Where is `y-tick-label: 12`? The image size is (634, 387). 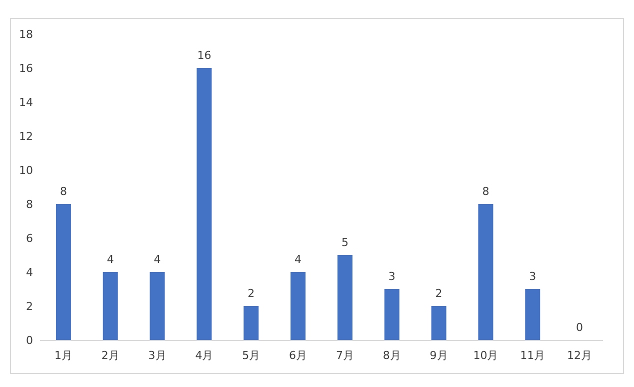
y-tick-label: 12 is located at coordinates (26, 136).